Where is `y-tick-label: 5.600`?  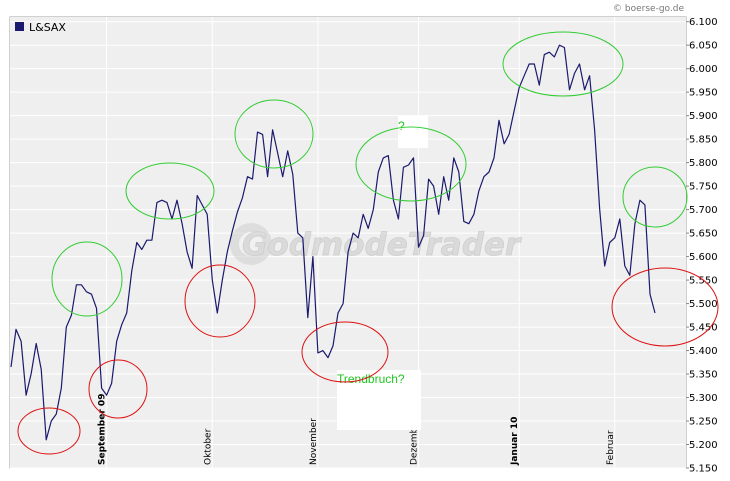 y-tick-label: 5.600 is located at coordinates (703, 257).